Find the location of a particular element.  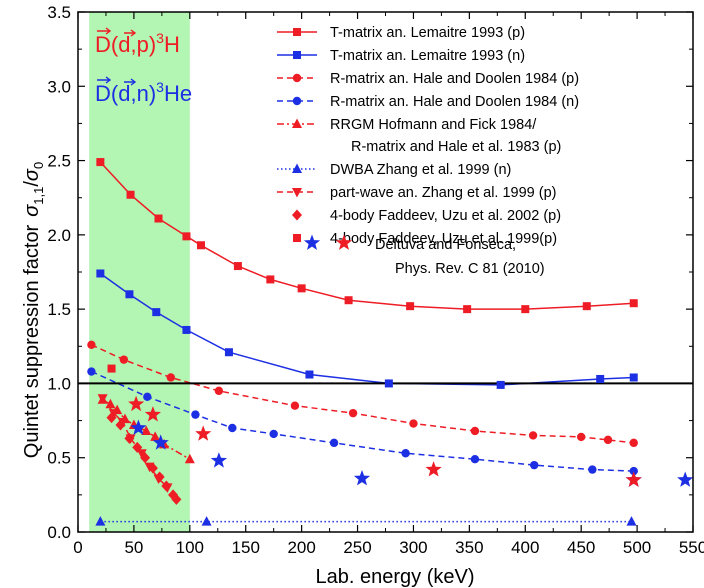

y-tick-label: 0.0 is located at coordinates (59, 532).